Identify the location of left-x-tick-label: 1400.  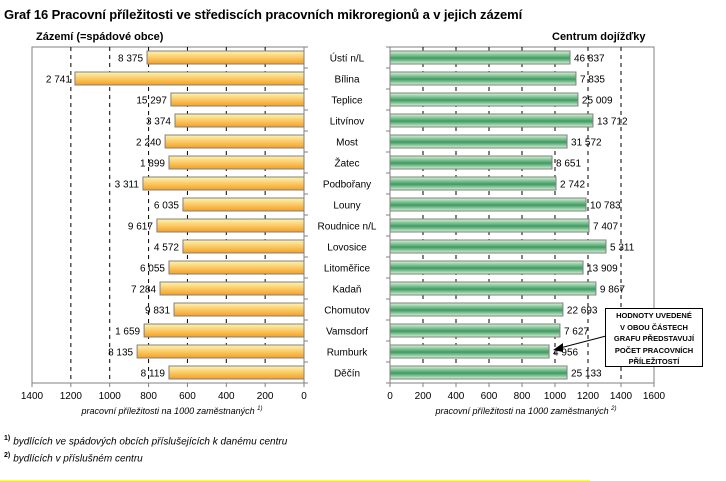
(32, 396).